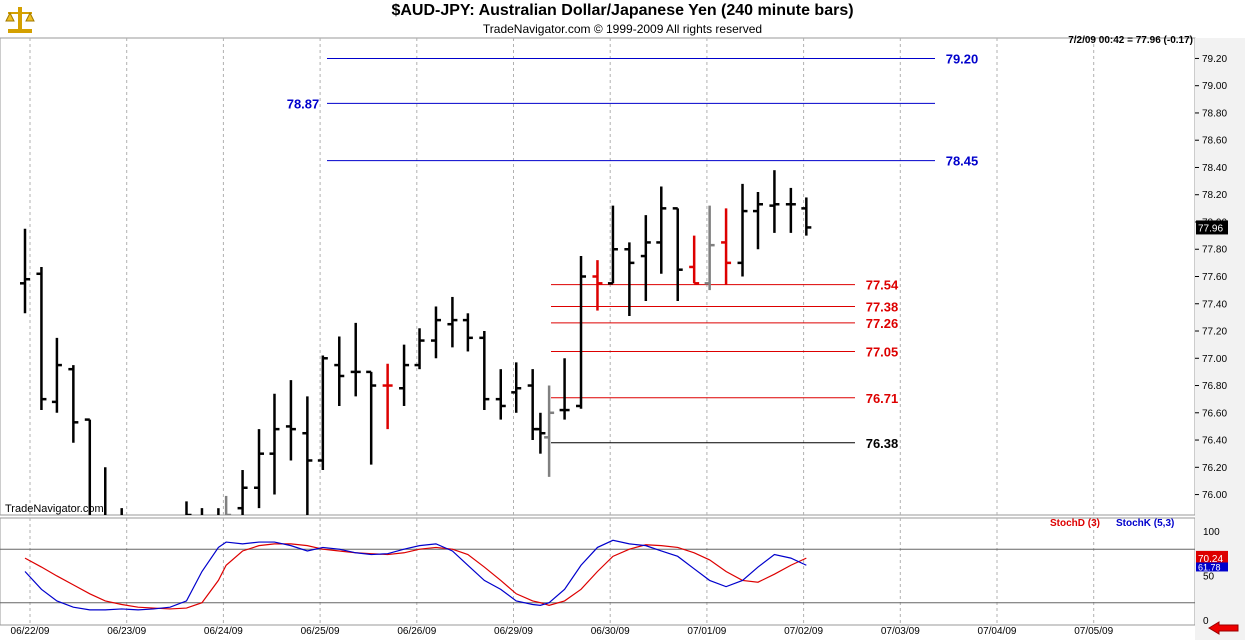 The image size is (1245, 640). I want to click on stochk-line, so click(415, 575).